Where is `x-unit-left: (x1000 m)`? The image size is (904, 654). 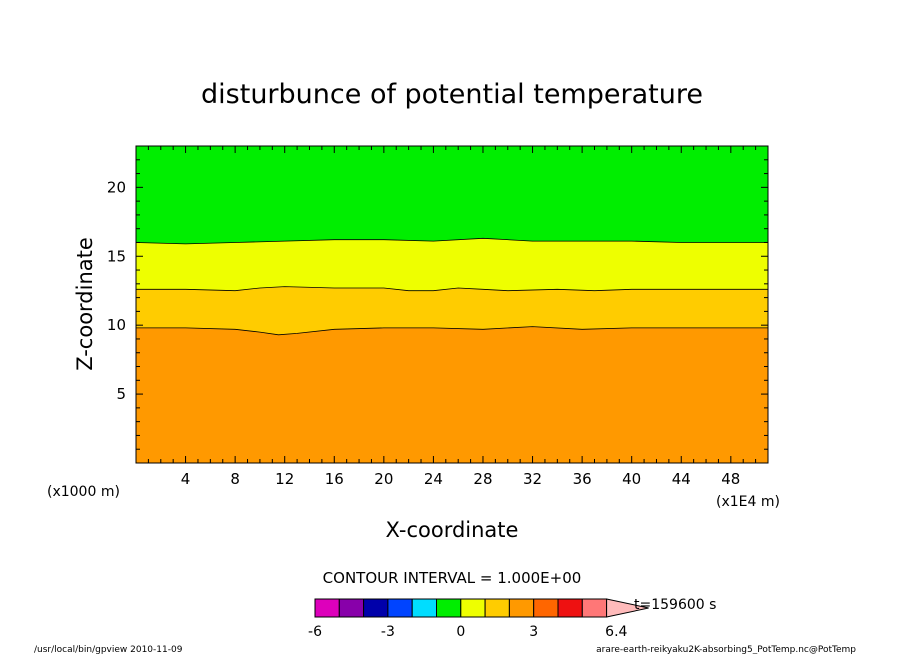
x-unit-left: (x1000 m) is located at coordinates (83, 492).